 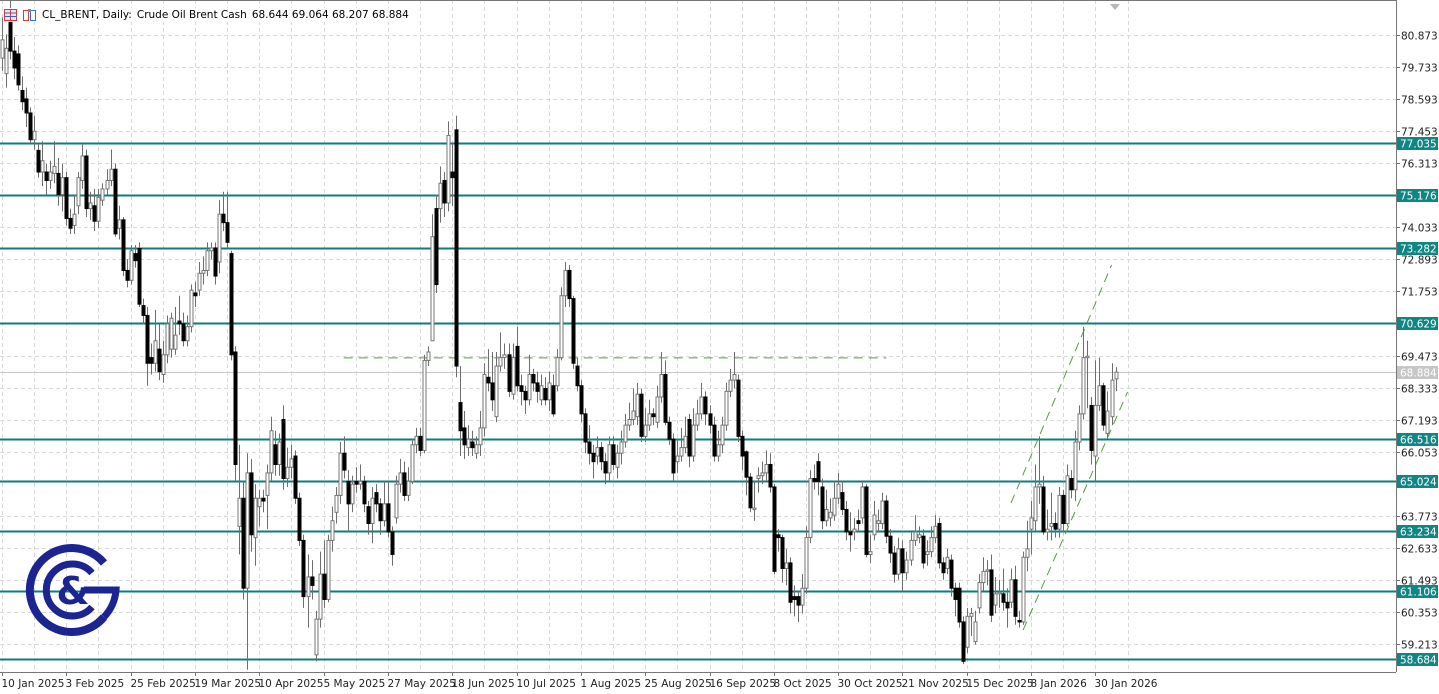 I want to click on chart-shift-marker-icon, so click(x=1115, y=7).